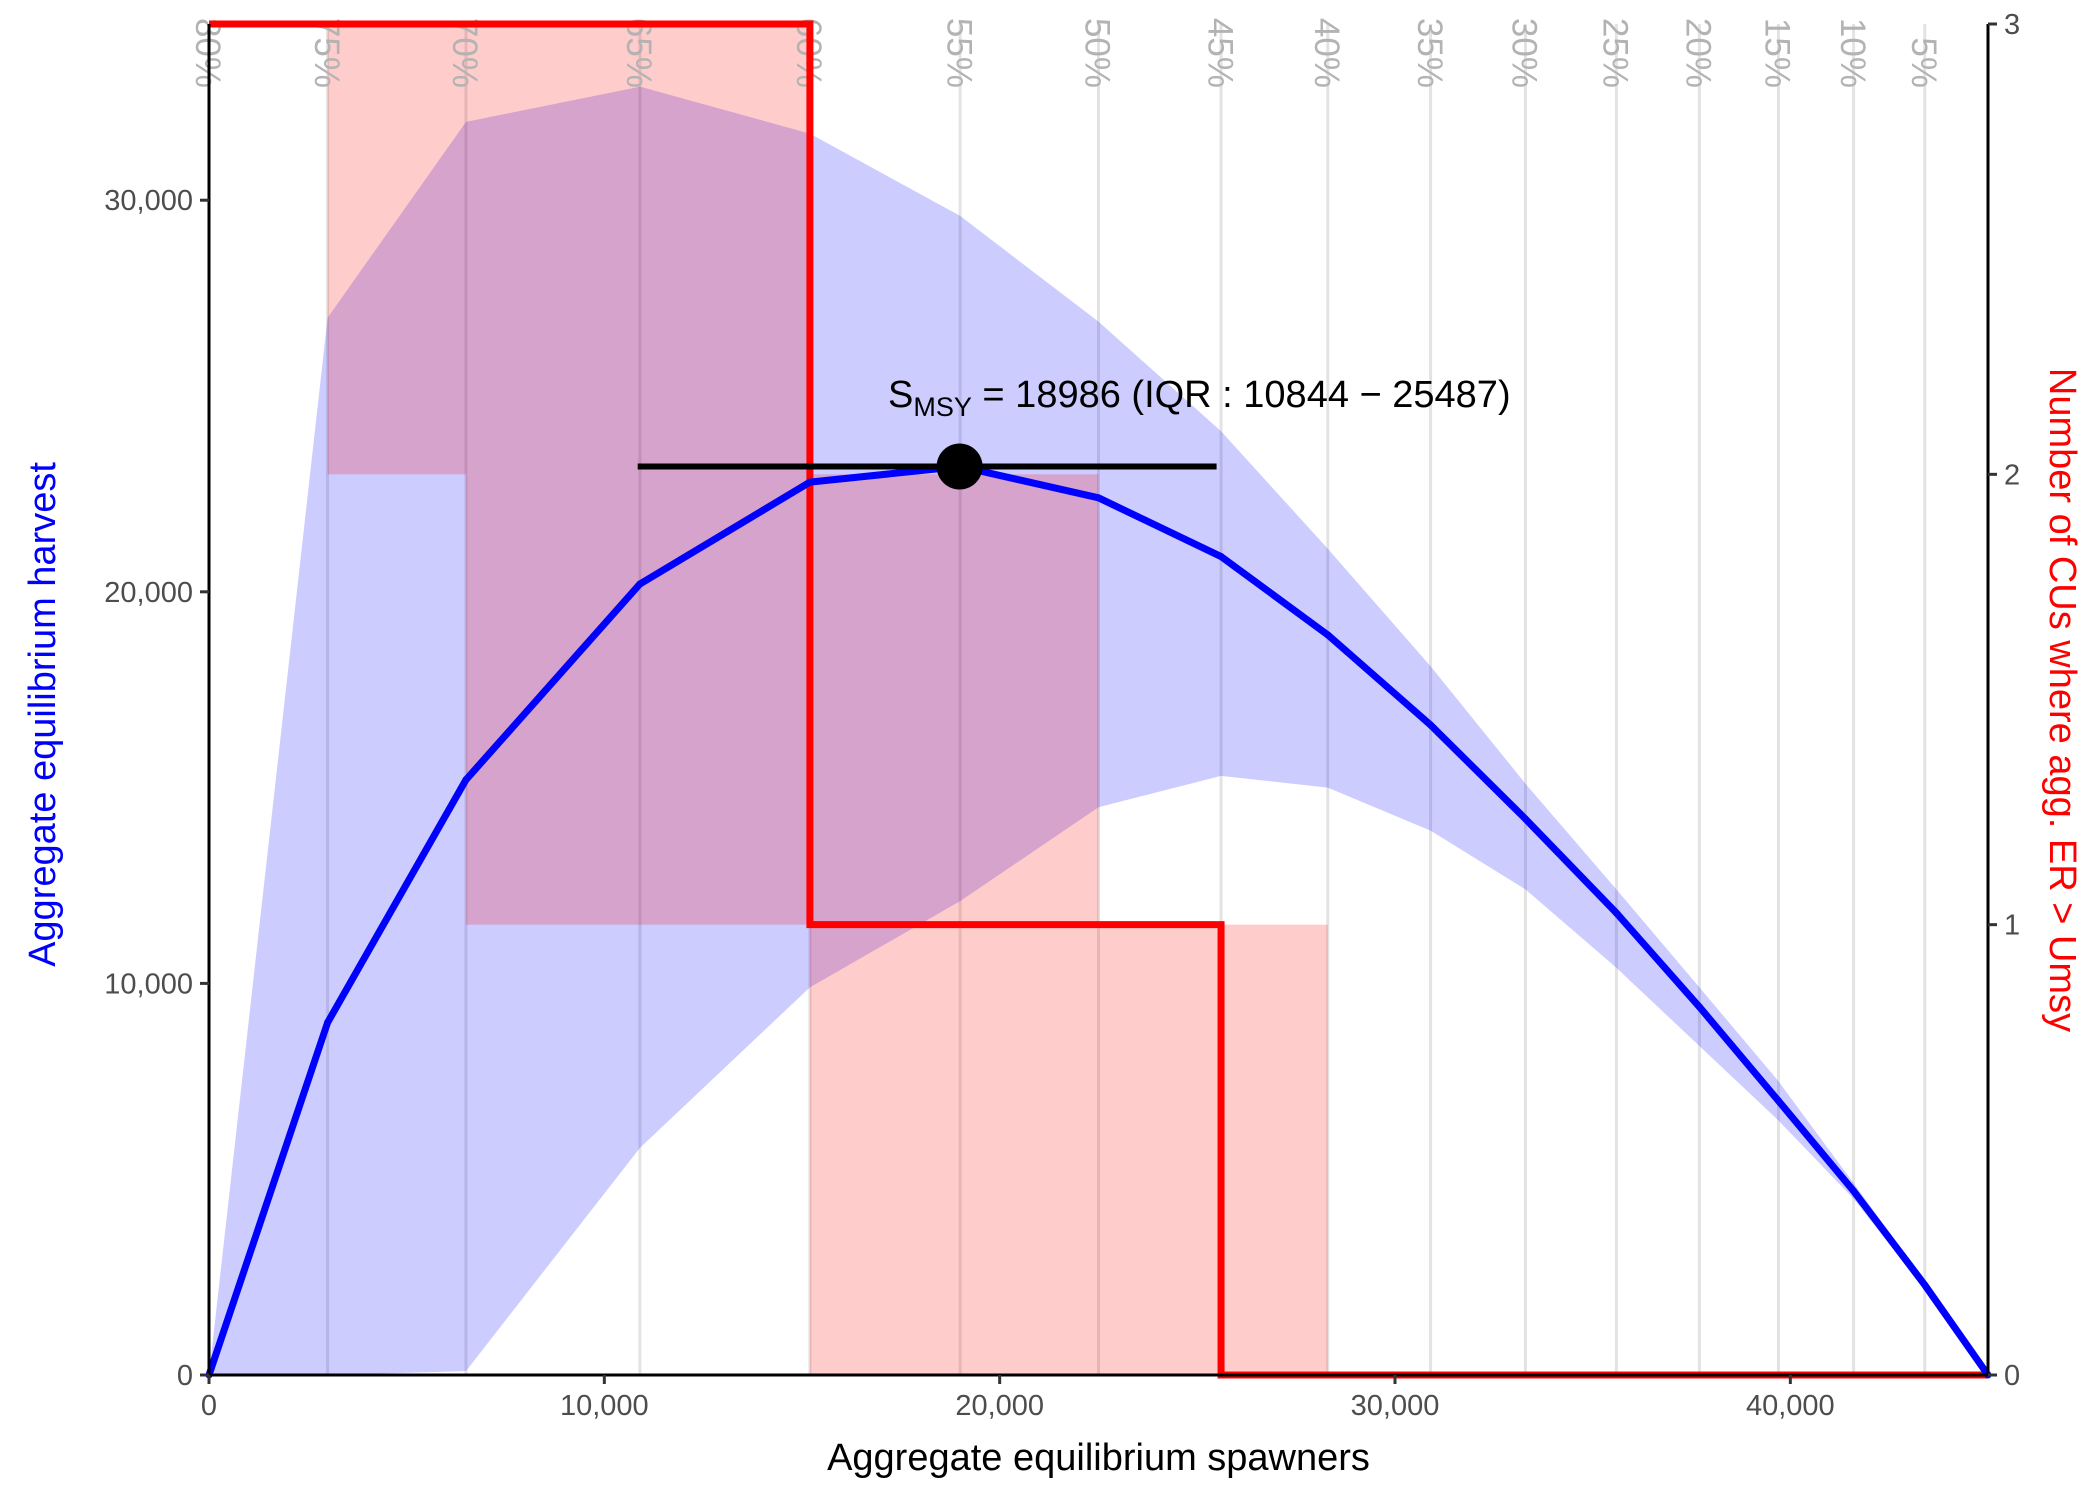 Image resolution: width=2100 pixels, height=1500 pixels. I want to click on smsy-annotation: SMSY = 18986 (IQR : 10844 − 25487), so click(1199, 398).